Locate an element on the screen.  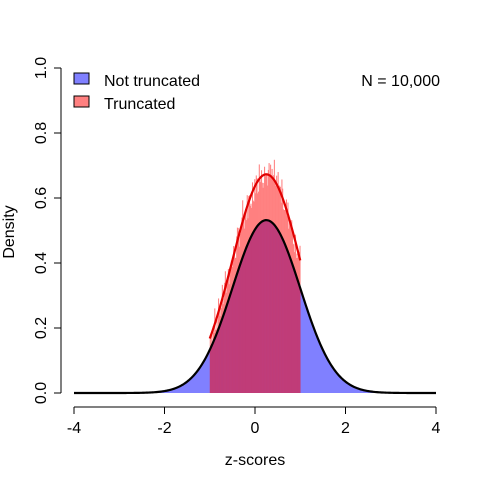
y-tick-label-1: 0.2 is located at coordinates (41, 328).